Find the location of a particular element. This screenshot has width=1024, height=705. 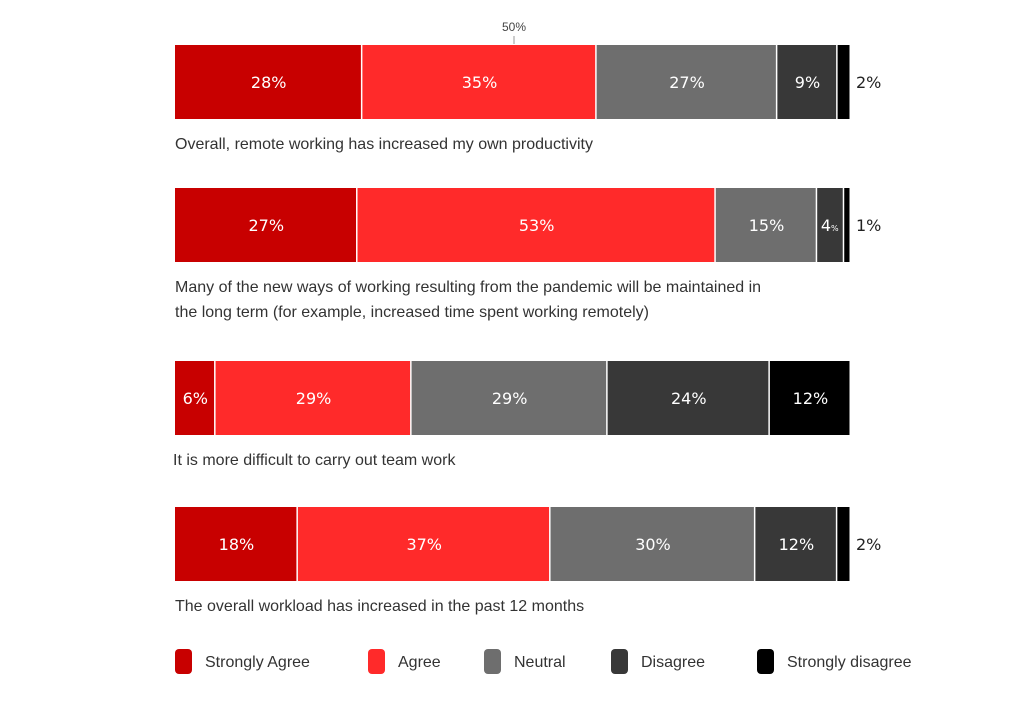

data-label: 9% is located at coordinates (807, 82).